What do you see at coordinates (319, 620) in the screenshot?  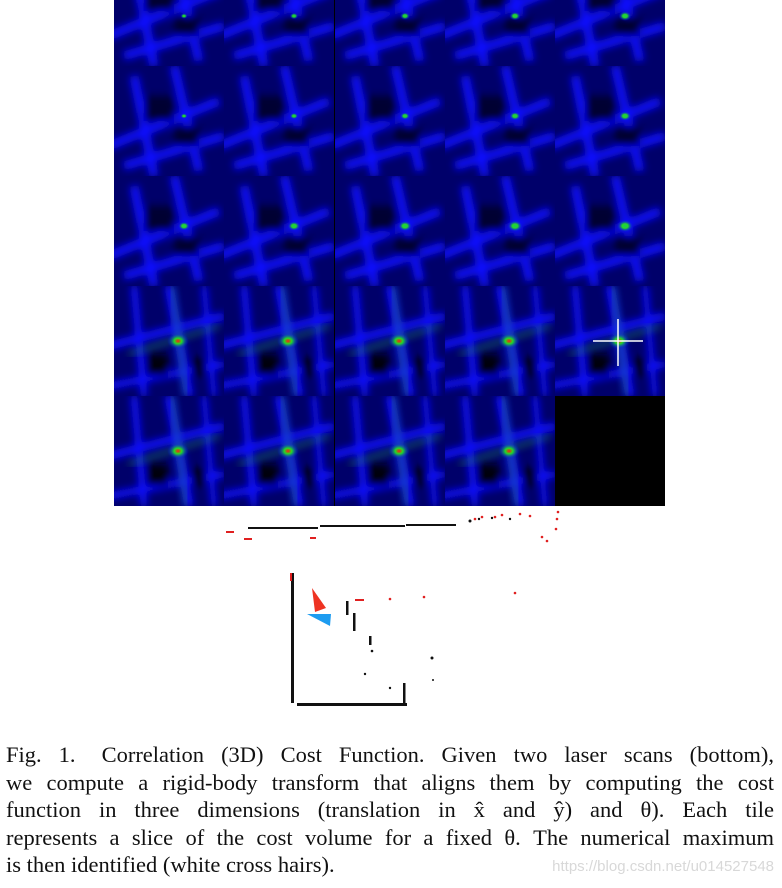 I see `pose-marker-blue` at bounding box center [319, 620].